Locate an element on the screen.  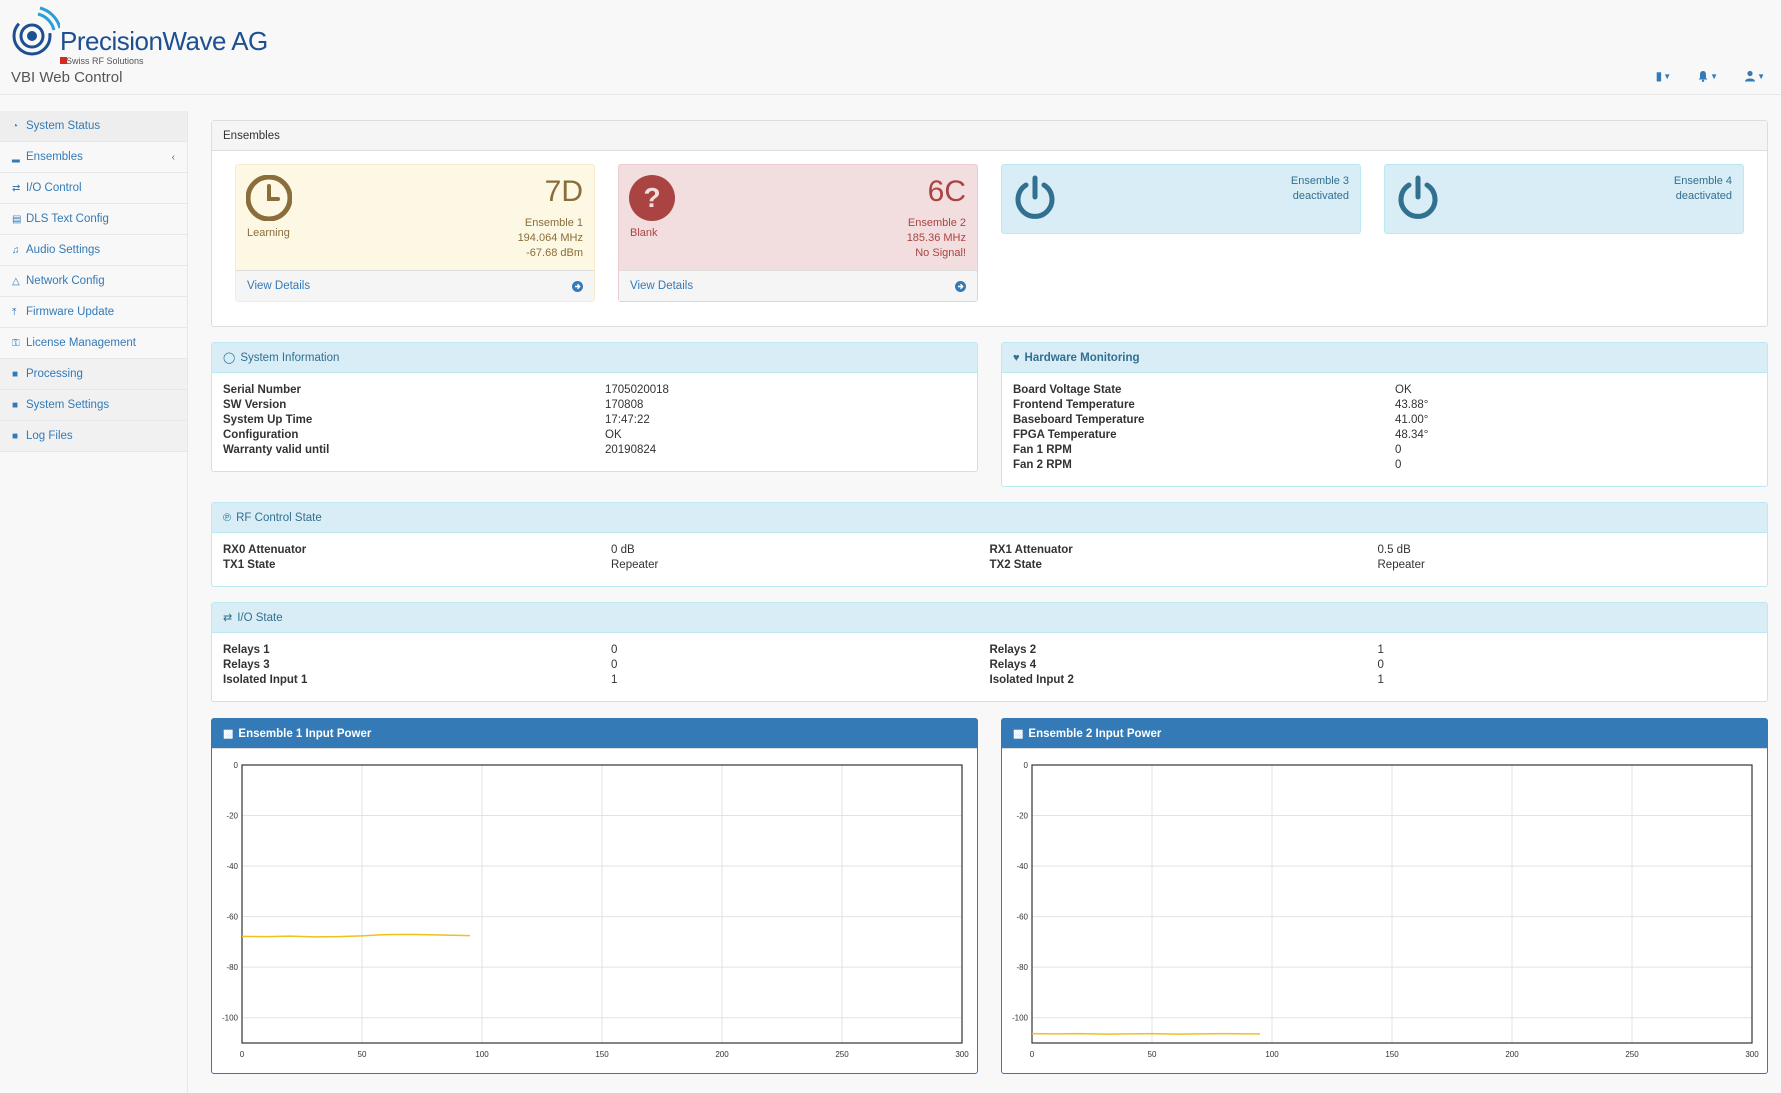
info-value: 1 is located at coordinates (1380, 650).